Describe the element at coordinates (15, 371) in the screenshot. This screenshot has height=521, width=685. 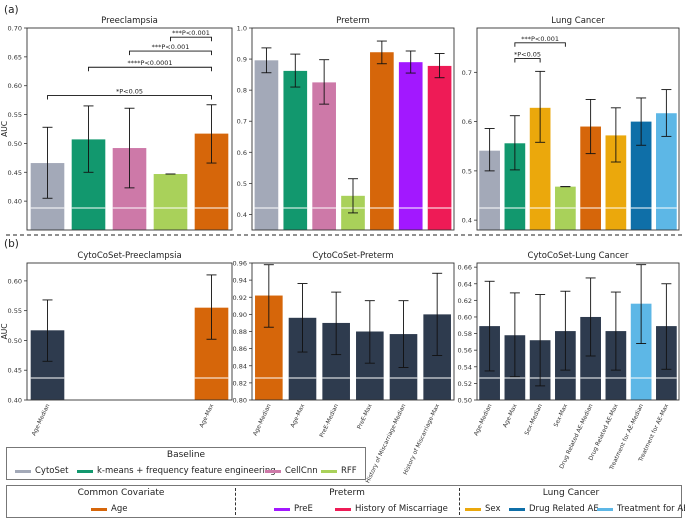
I see `y-tick-label: 0.45` at that location.